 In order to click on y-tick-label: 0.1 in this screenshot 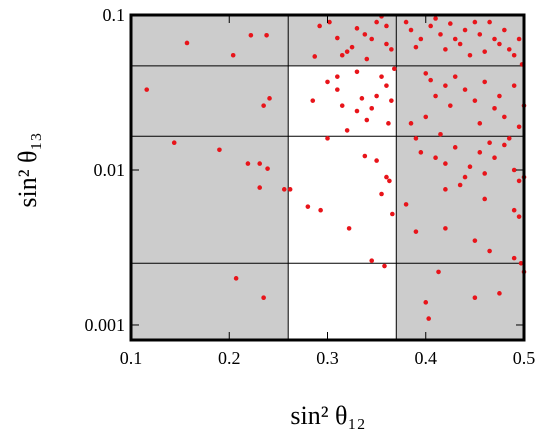, I will do `click(114, 15)`.